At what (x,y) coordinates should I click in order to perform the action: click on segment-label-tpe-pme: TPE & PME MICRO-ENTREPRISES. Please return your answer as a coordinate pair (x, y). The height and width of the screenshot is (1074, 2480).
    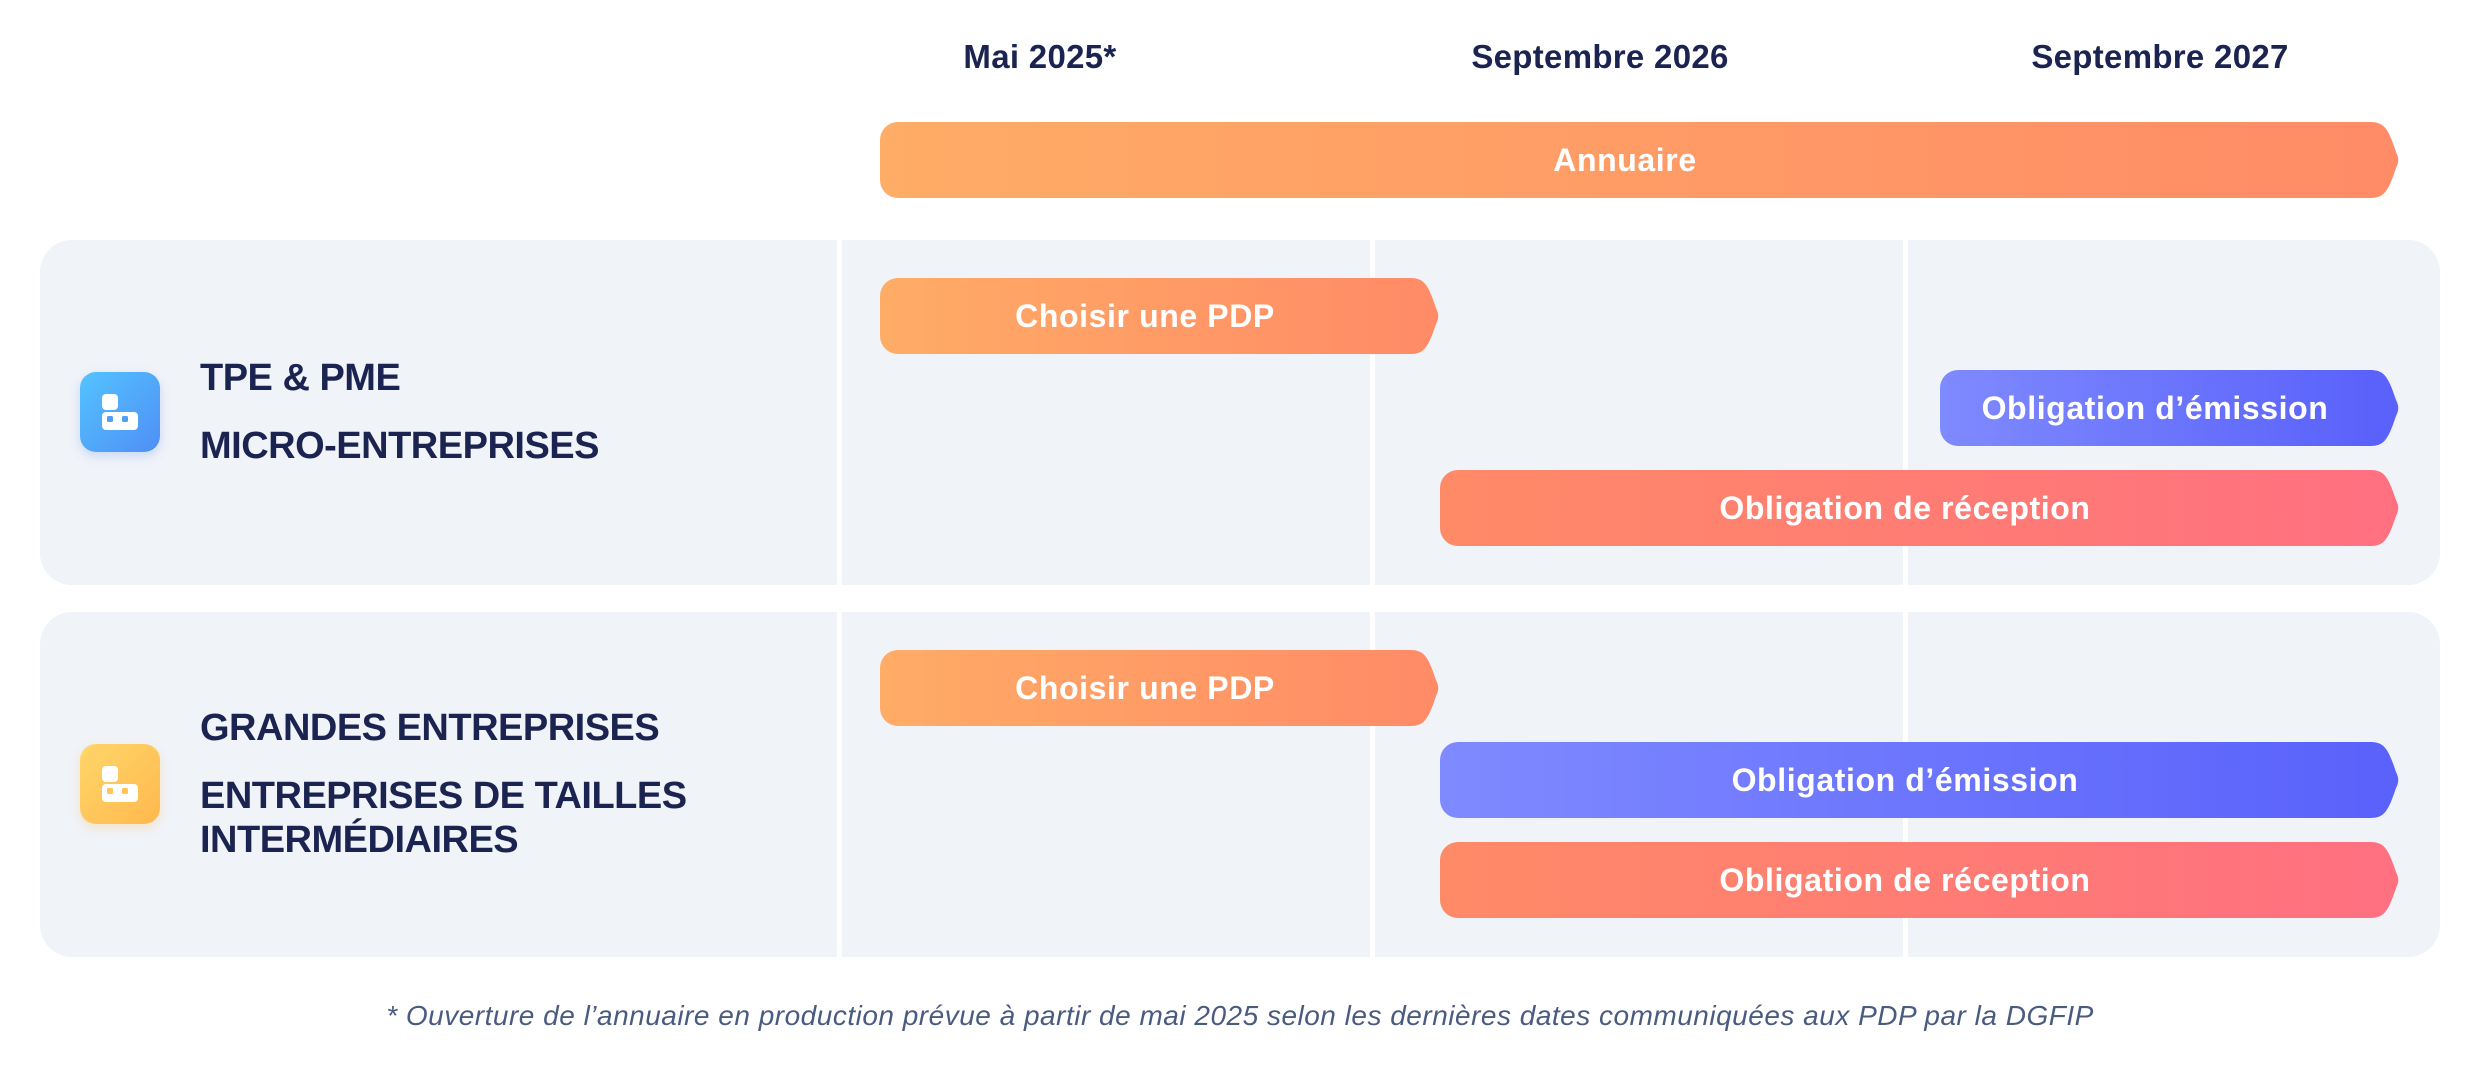
    Looking at the image, I should click on (399, 412).